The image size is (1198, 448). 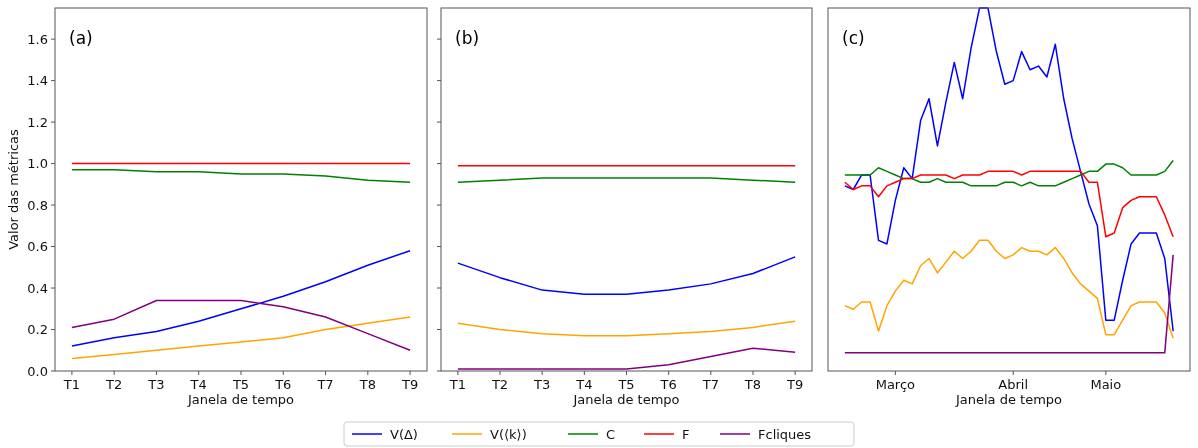 I want to click on y-tick-label: 0.2, so click(x=37, y=330).